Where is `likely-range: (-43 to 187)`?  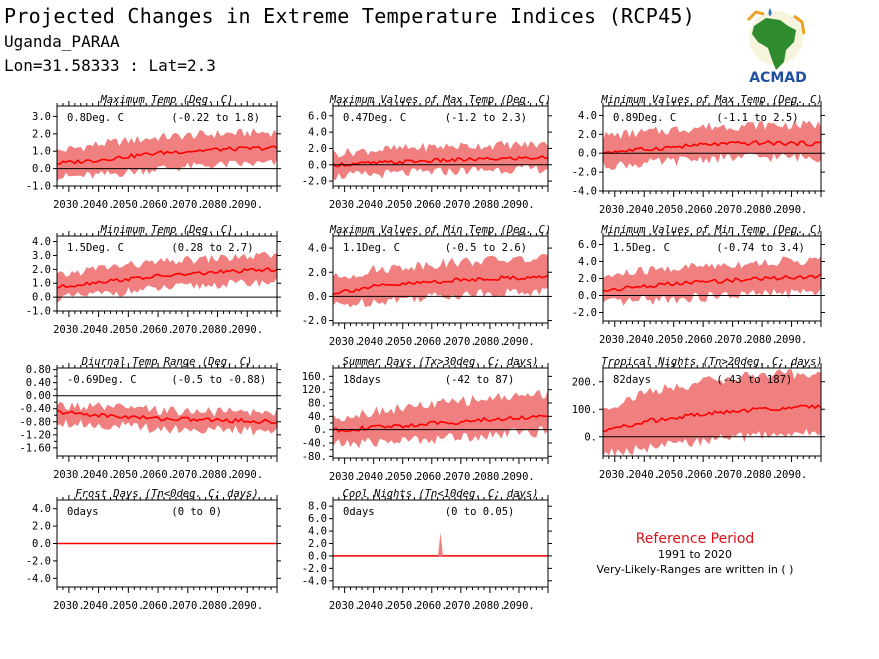 likely-range: (-43 to 187) is located at coordinates (754, 380).